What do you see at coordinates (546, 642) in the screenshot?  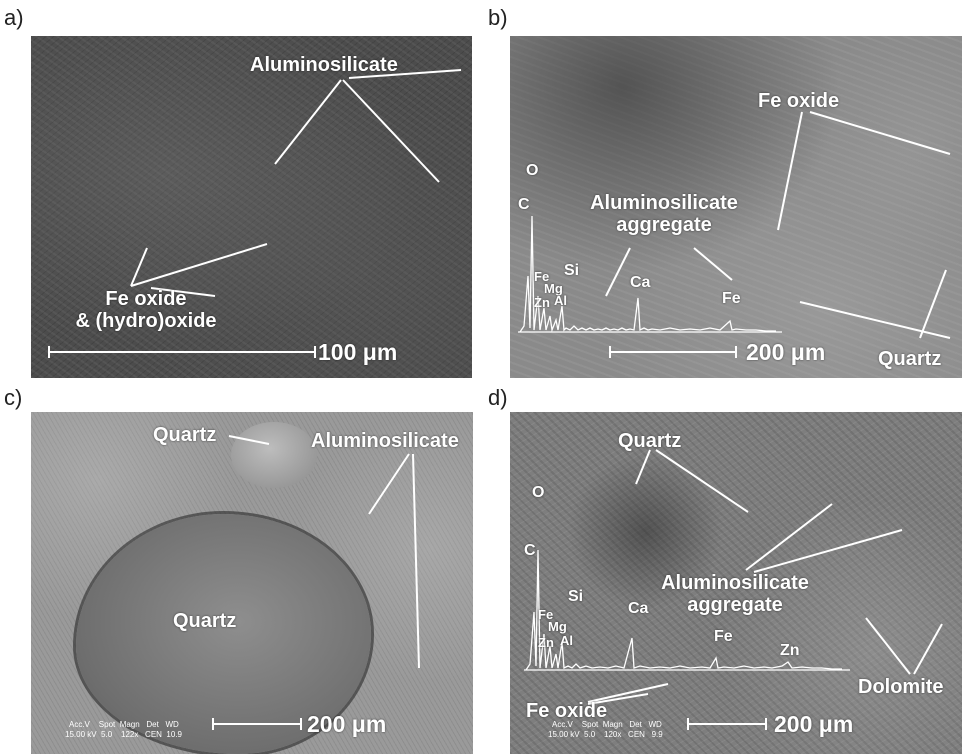 I see `eds-peak-zn-low-d: Zn` at bounding box center [546, 642].